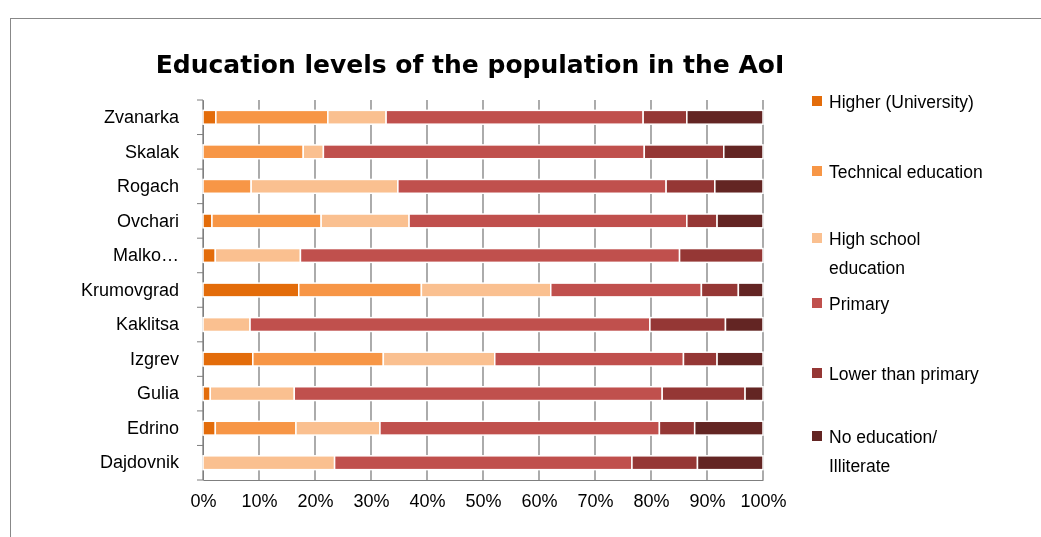  I want to click on x-tick-label: 20%, so click(315, 500).